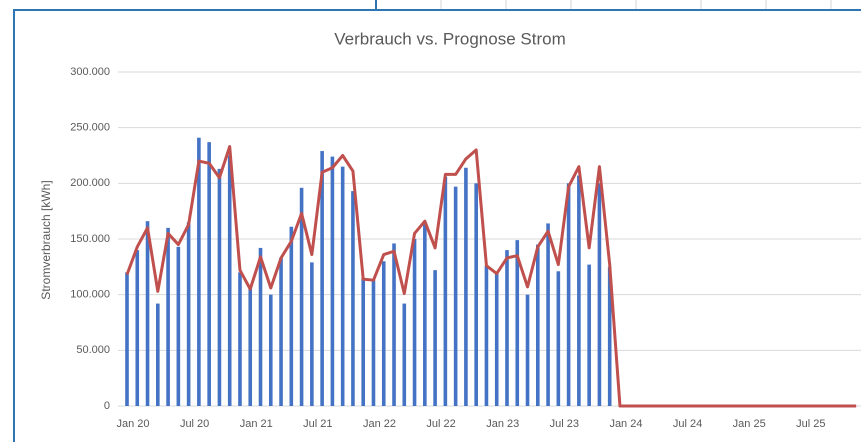 Image resolution: width=861 pixels, height=442 pixels. What do you see at coordinates (107, 406) in the screenshot?
I see `y-tick-label: 0` at bounding box center [107, 406].